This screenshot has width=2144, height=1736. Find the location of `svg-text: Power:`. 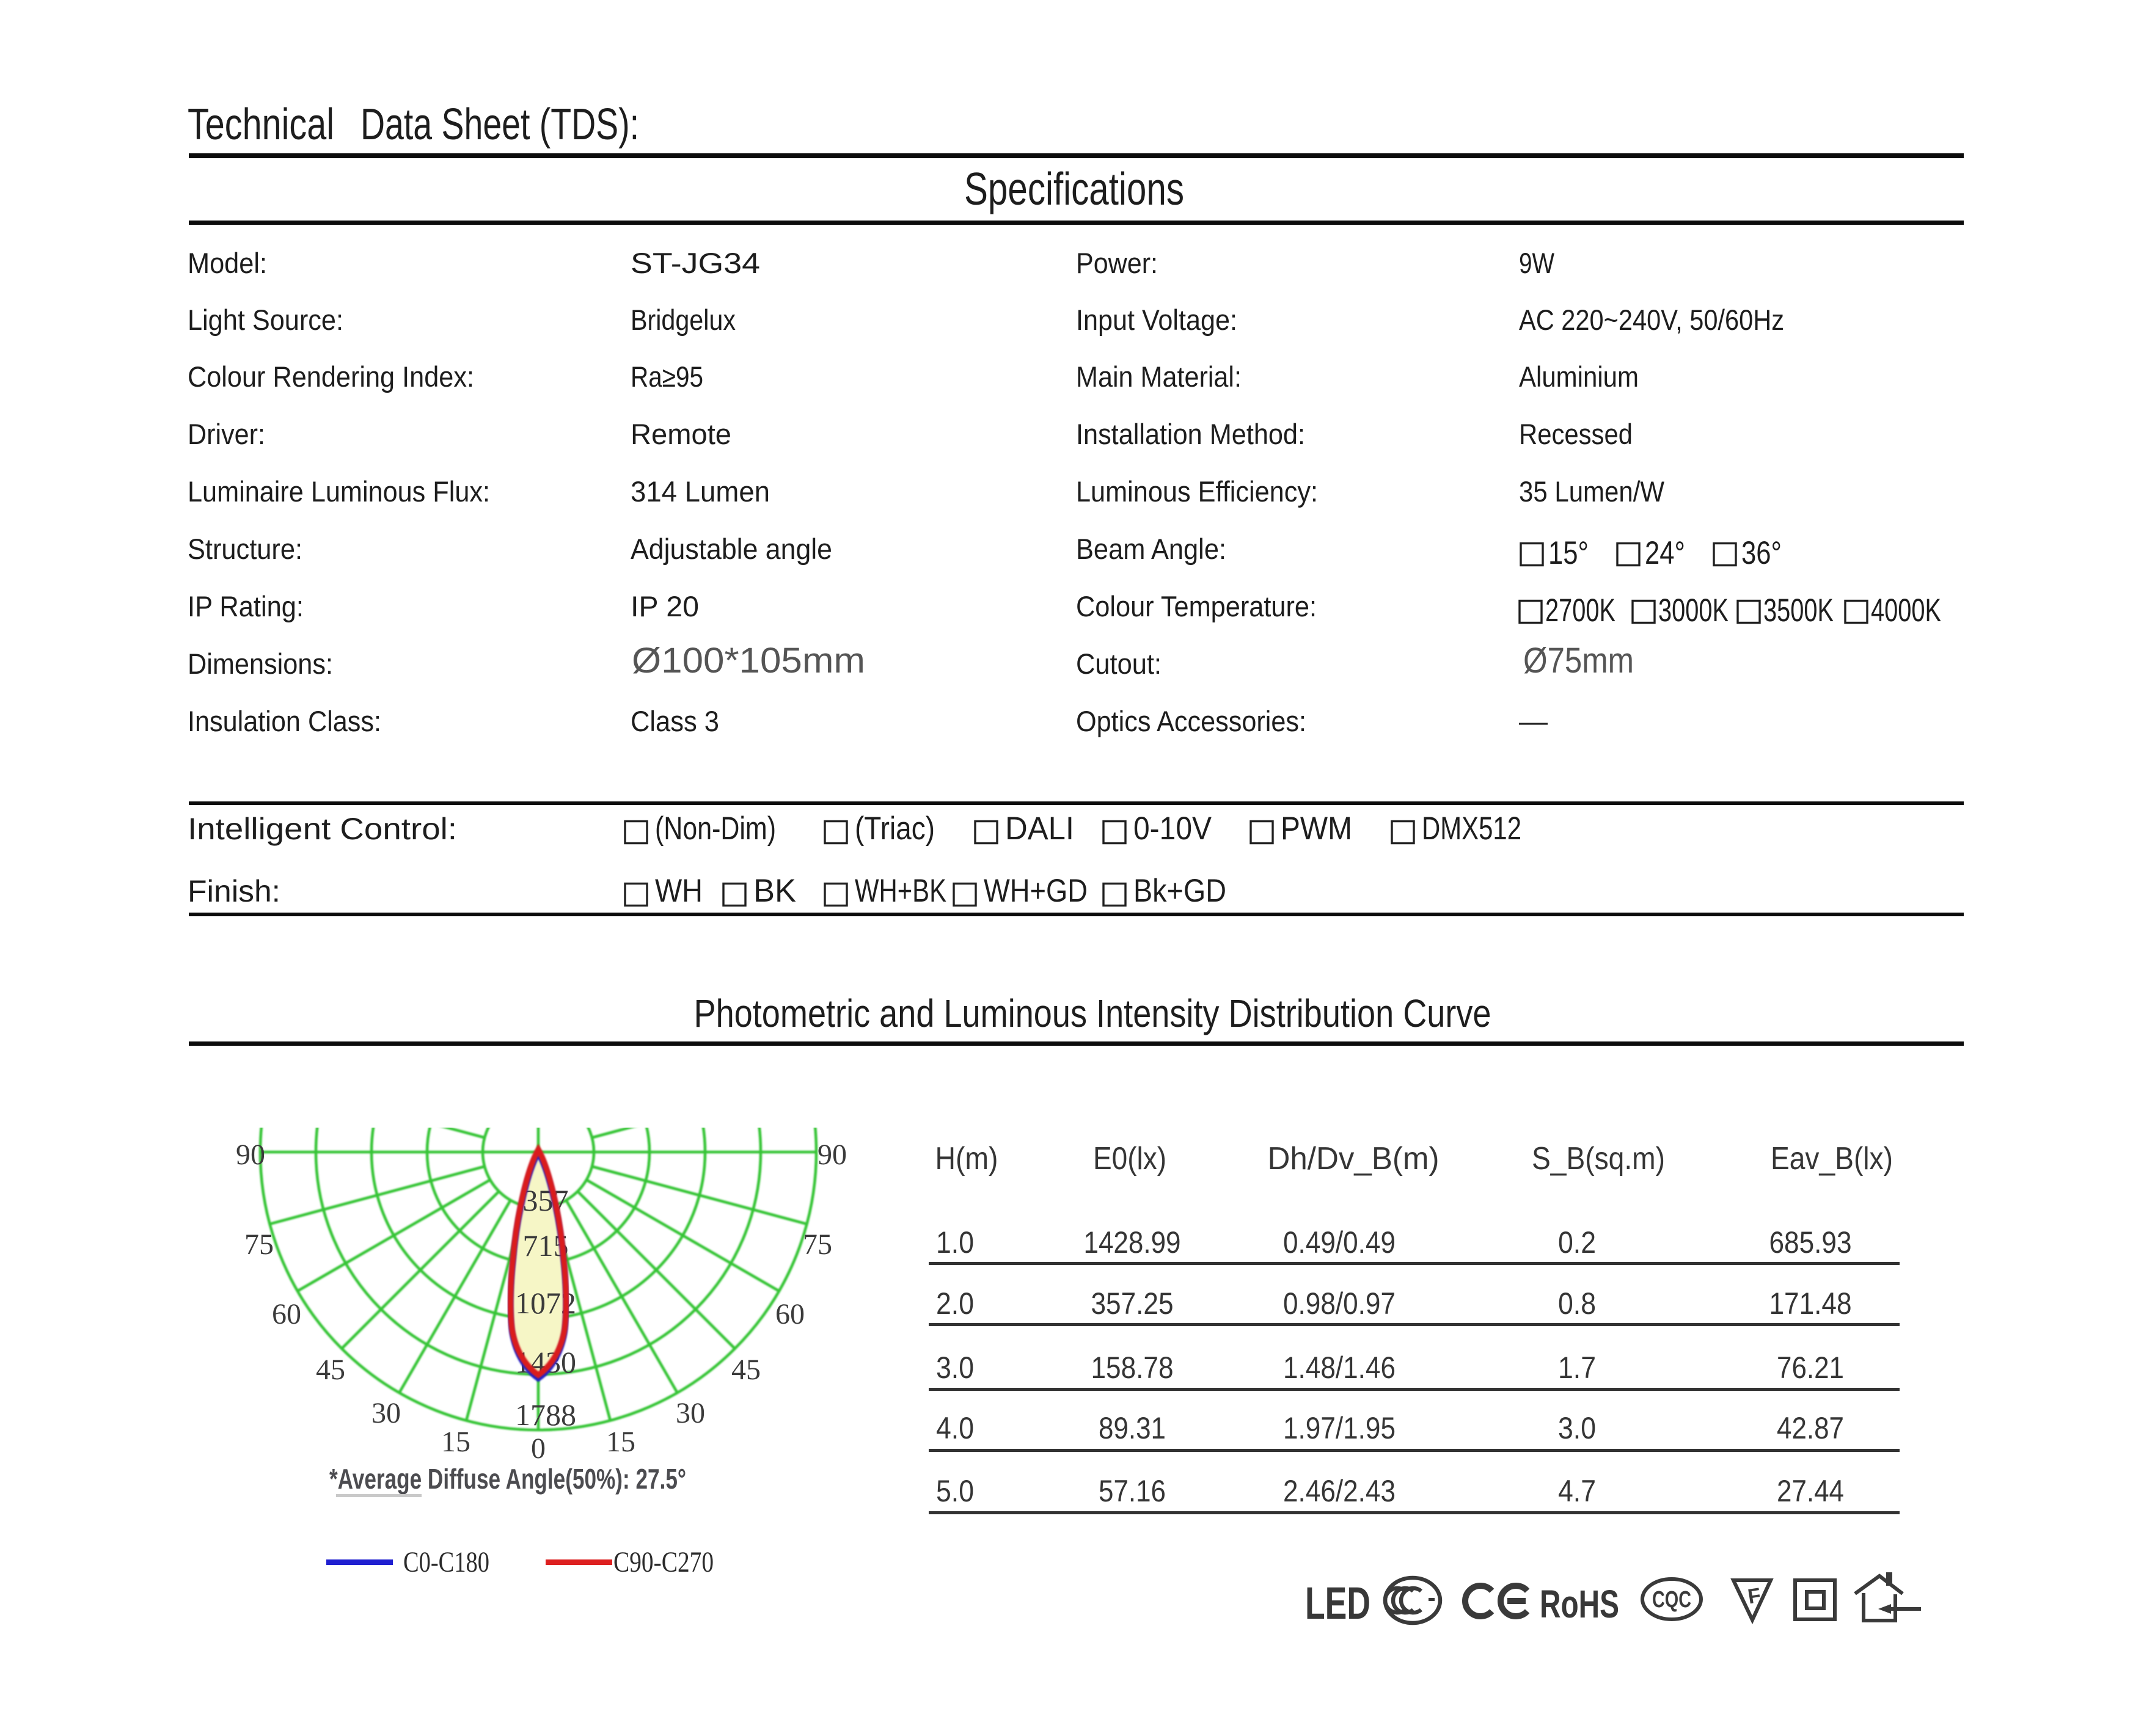

svg-text: Power: is located at coordinates (1117, 263).